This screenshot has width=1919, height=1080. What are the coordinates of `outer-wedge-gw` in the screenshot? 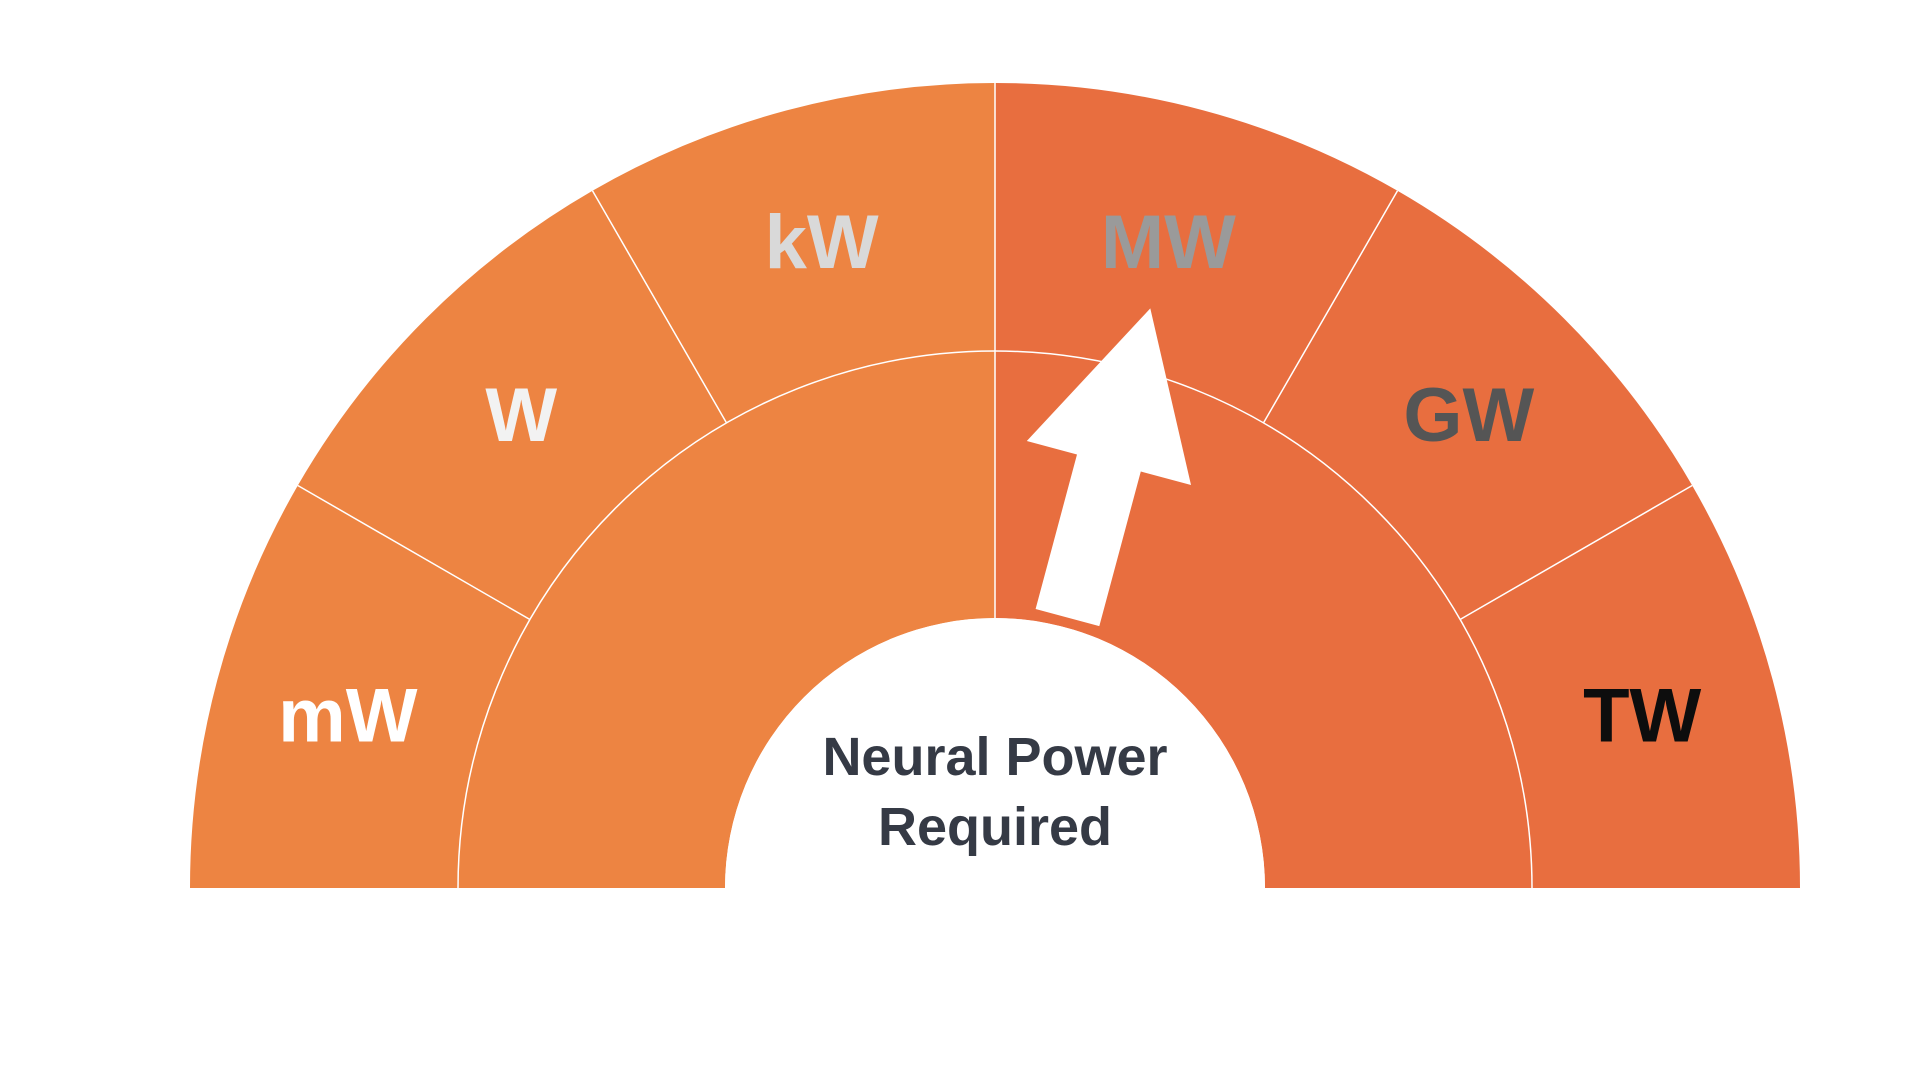 It's located at (1478, 405).